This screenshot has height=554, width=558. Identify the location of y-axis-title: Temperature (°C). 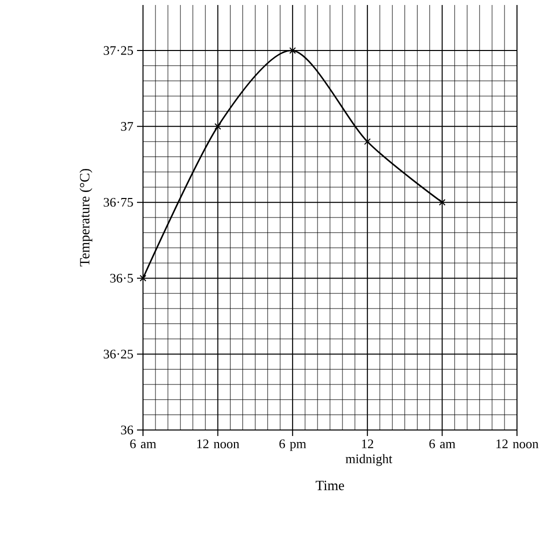
(86, 217).